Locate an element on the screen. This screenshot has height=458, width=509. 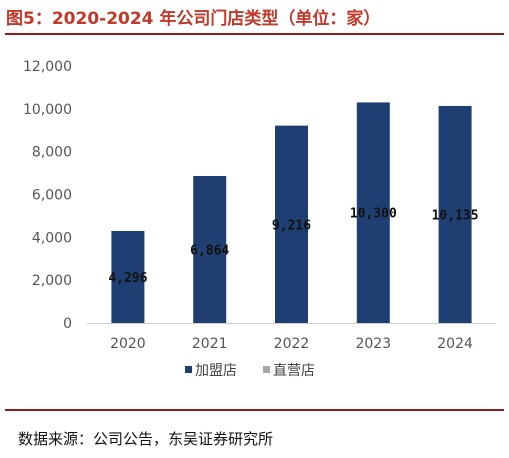
x-tick-label: 2023 is located at coordinates (373, 344).